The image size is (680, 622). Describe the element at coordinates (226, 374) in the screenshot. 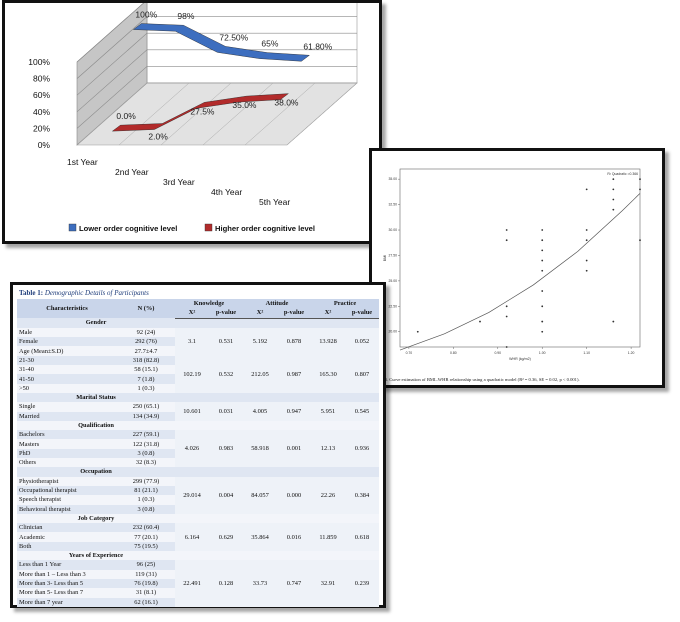

I see `p-value-cell: 0.532` at that location.